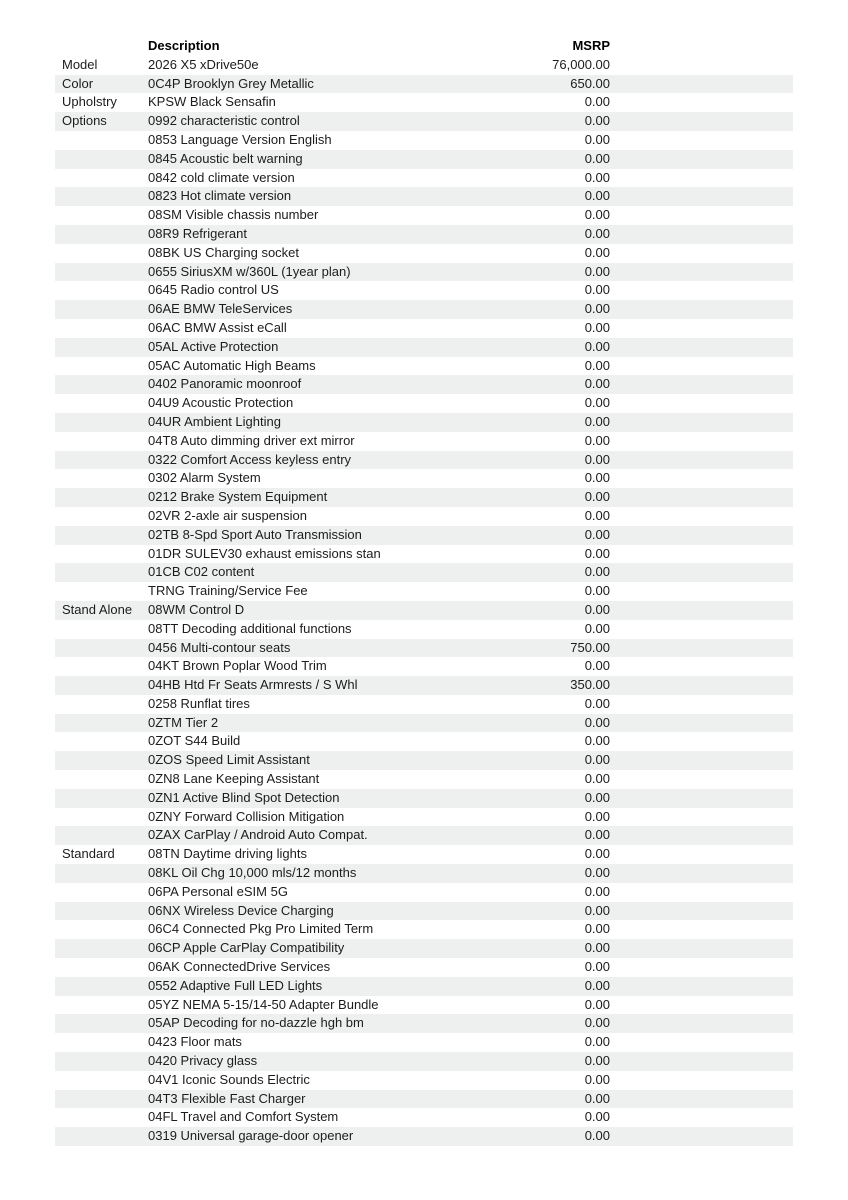 This screenshot has height=1200, width=848. I want to click on description-cell: 06NX Wireless Device Charging, so click(241, 910).